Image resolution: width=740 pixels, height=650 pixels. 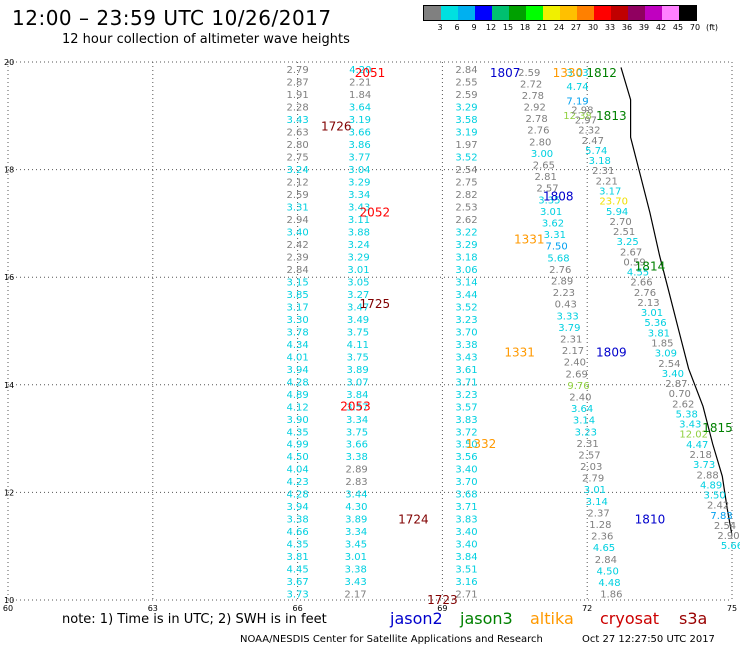 What do you see at coordinates (535, 108) in the screenshot?
I see `observation-value: 2.92` at bounding box center [535, 108].